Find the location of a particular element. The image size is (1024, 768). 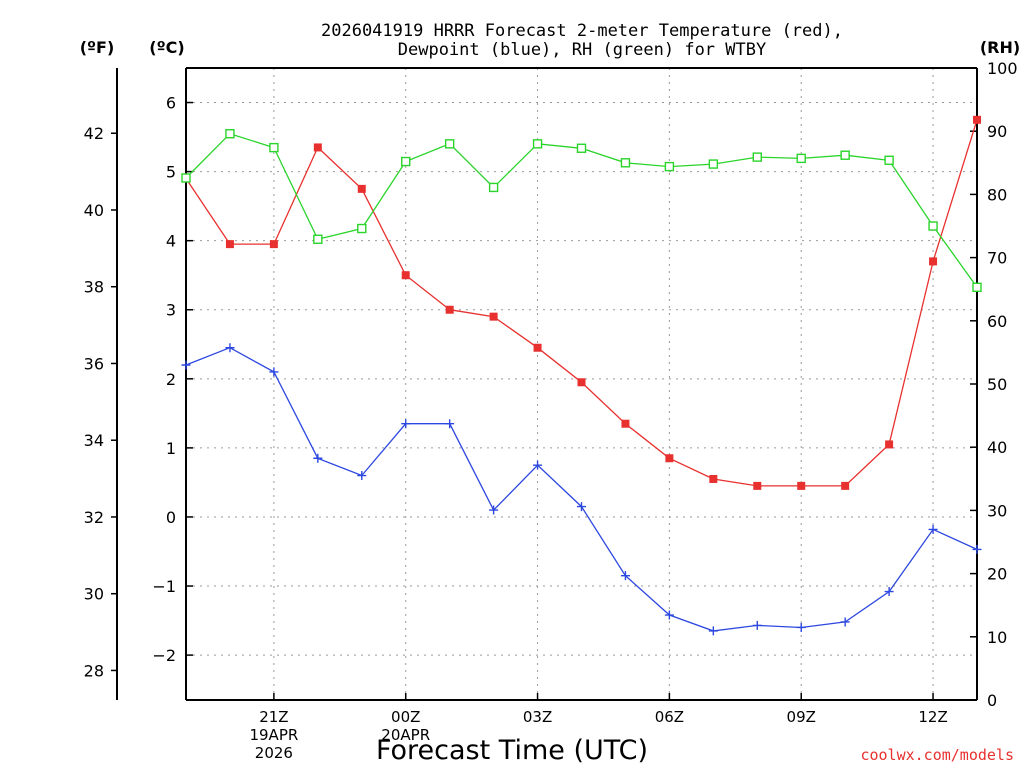

fahrenheit-tick-label: 42 is located at coordinates (94, 133).